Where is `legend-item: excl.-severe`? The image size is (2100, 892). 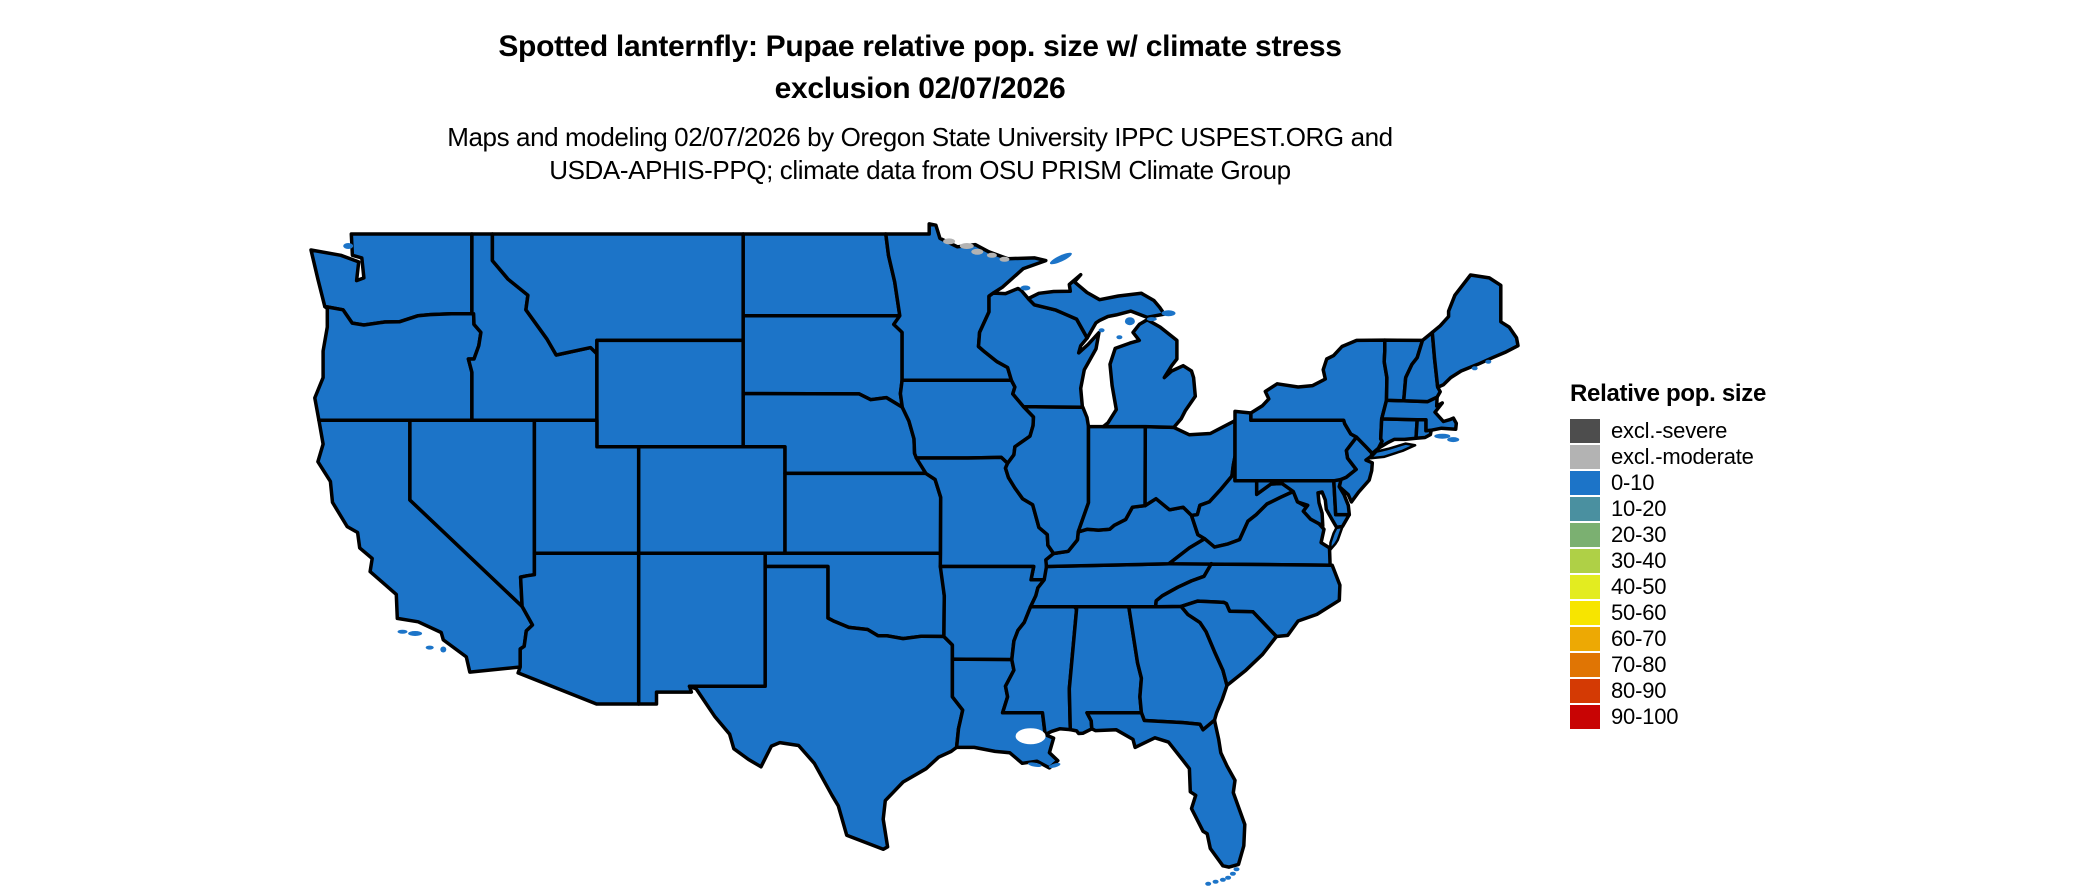
legend-item: excl.-severe is located at coordinates (1720, 430).